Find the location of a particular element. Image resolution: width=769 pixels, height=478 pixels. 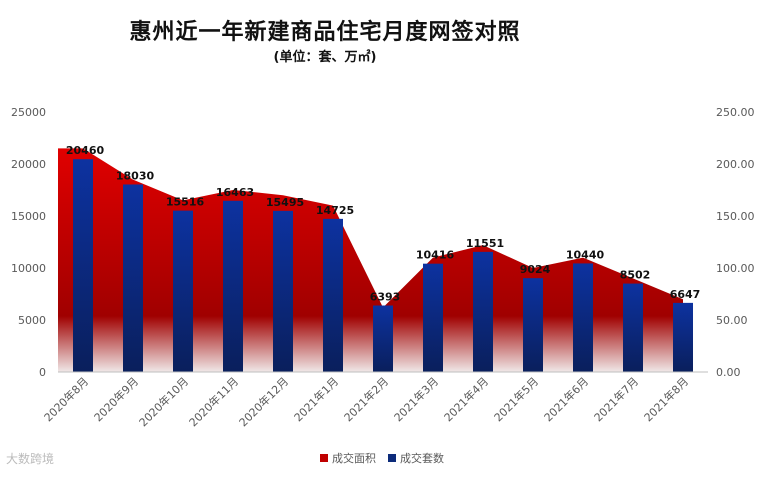

x-tick-label: 2021年8月 is located at coordinates (666, 399).